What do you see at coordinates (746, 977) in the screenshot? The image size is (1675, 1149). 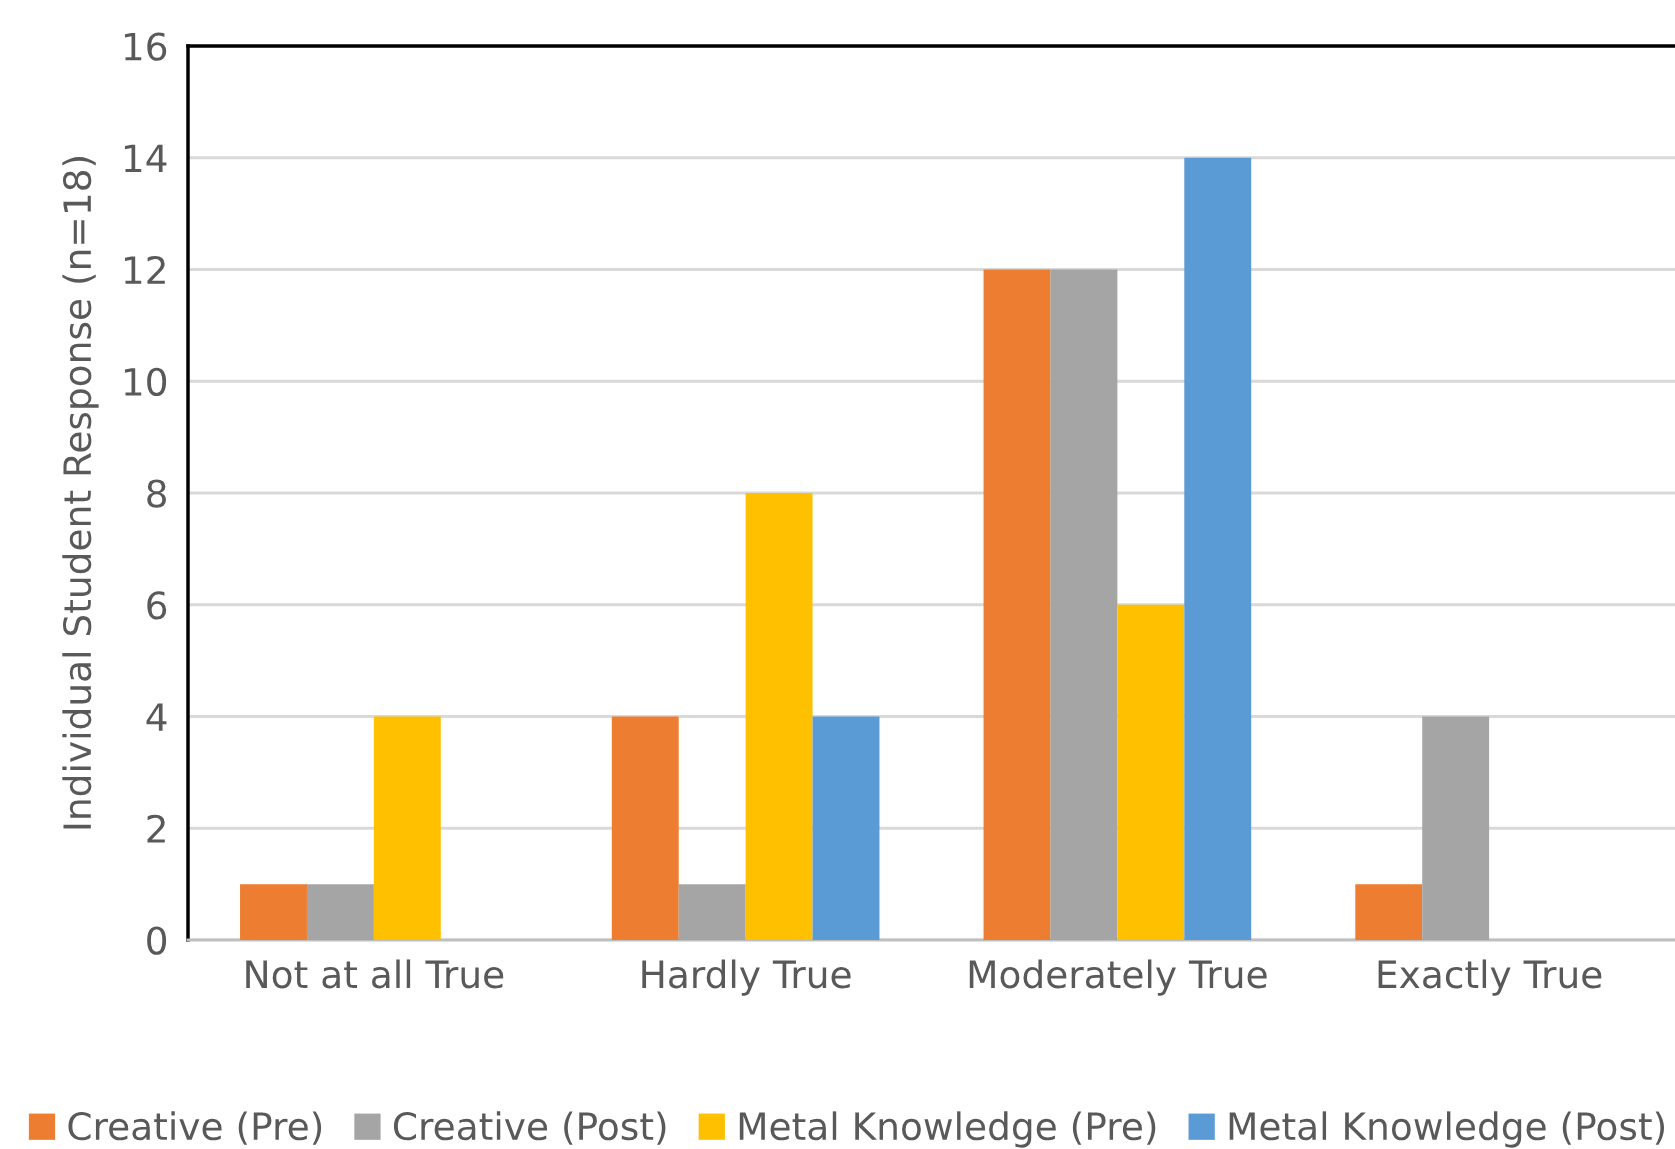 I see `x-tick-label: Hardly True` at bounding box center [746, 977].